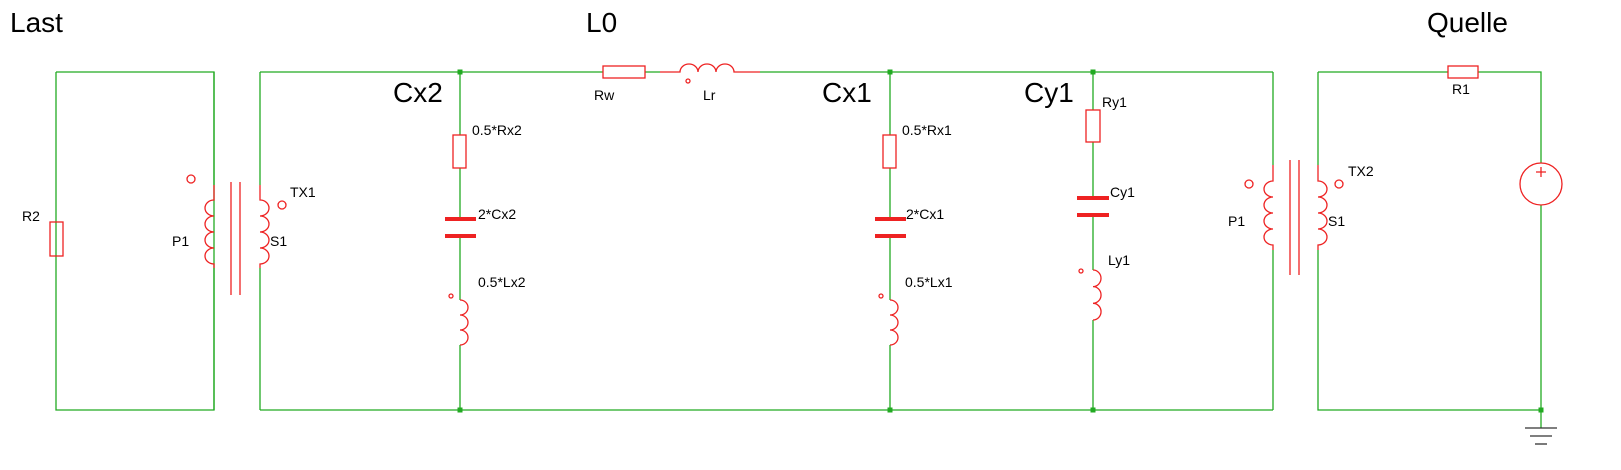 This screenshot has width=1621, height=470. I want to click on lx1-coil, so click(894, 322).